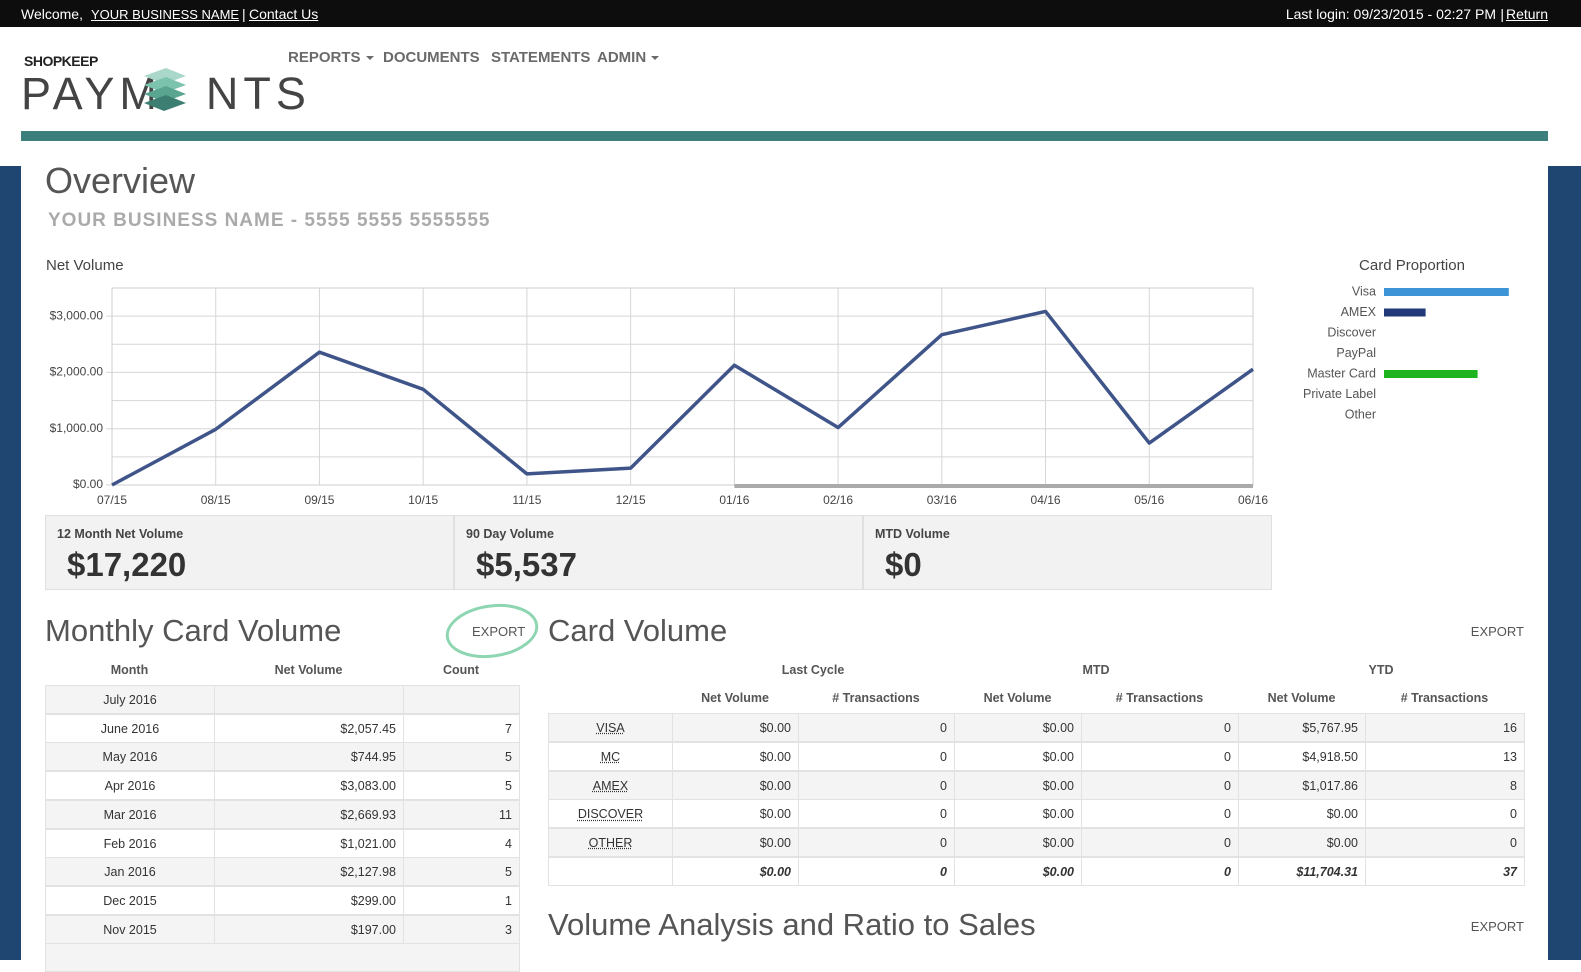  Describe the element at coordinates (52, 14) in the screenshot. I see `welcome-text: Welcome,` at that location.